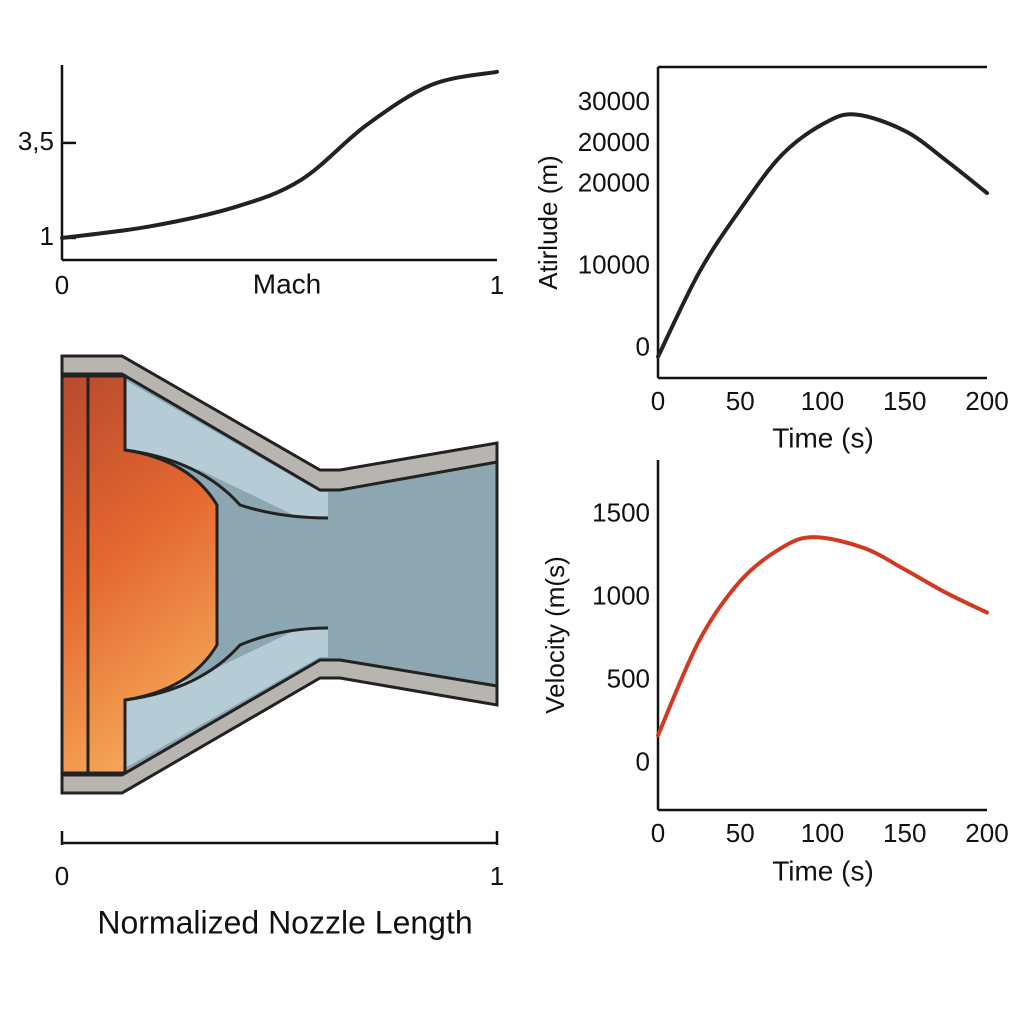  Describe the element at coordinates (555, 634) in the screenshot. I see `y-axis-label: Velocity (m(s)` at that location.